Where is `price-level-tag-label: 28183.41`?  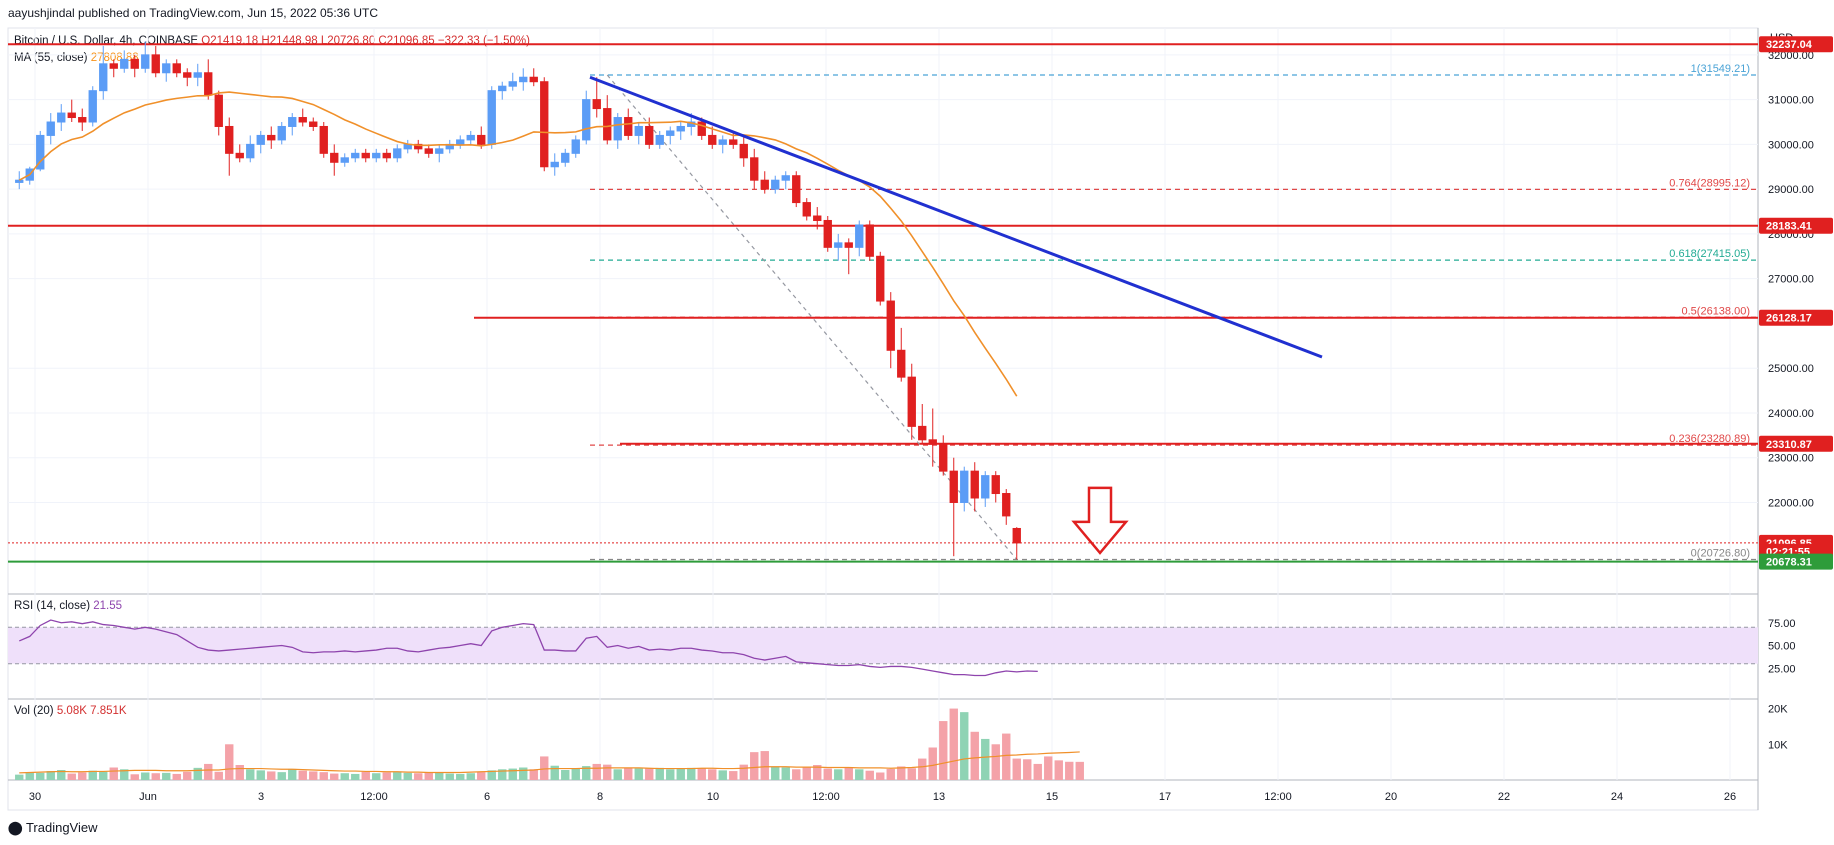
price-level-tag-label: 28183.41 is located at coordinates (1789, 227).